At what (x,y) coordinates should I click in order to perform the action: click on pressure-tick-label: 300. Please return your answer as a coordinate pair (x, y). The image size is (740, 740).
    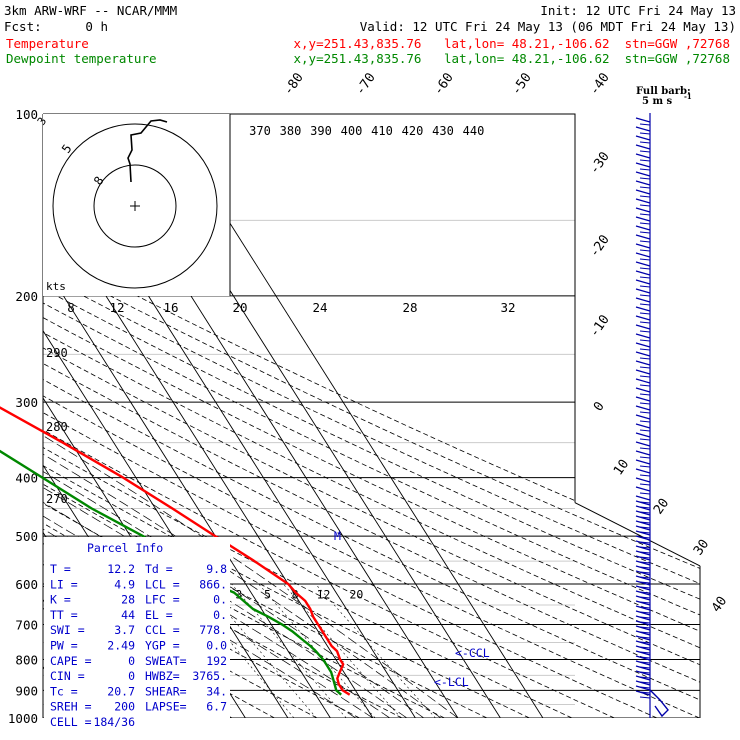
    Looking at the image, I should click on (26, 402).